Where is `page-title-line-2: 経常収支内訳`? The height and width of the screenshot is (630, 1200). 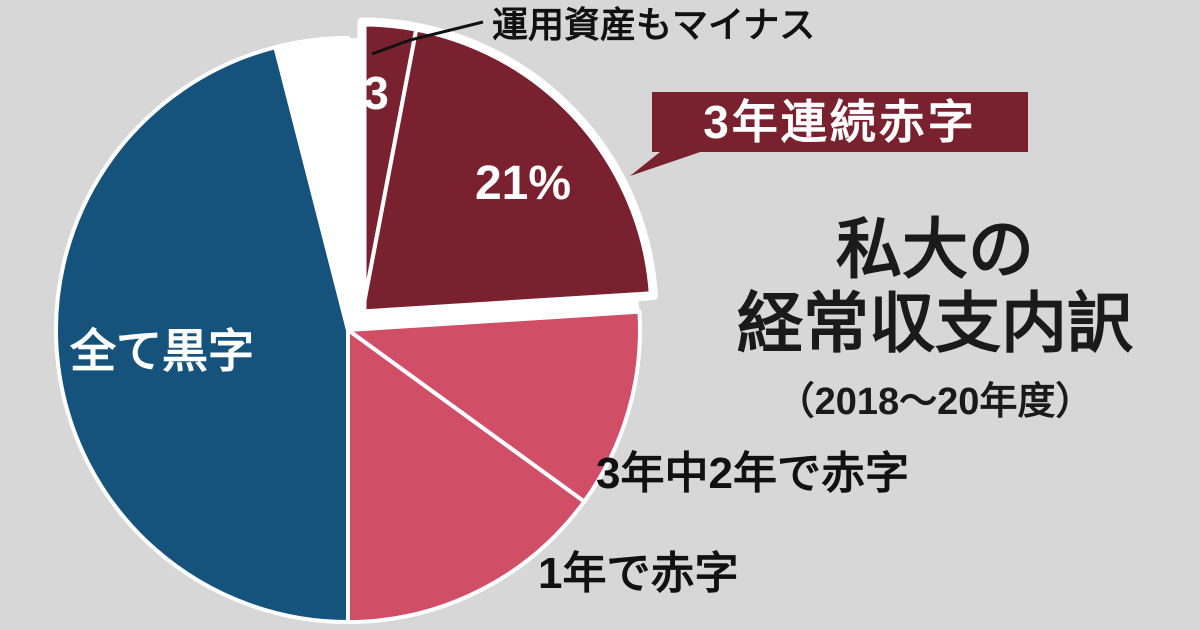
page-title-line-2: 経常収支内訳 is located at coordinates (935, 323).